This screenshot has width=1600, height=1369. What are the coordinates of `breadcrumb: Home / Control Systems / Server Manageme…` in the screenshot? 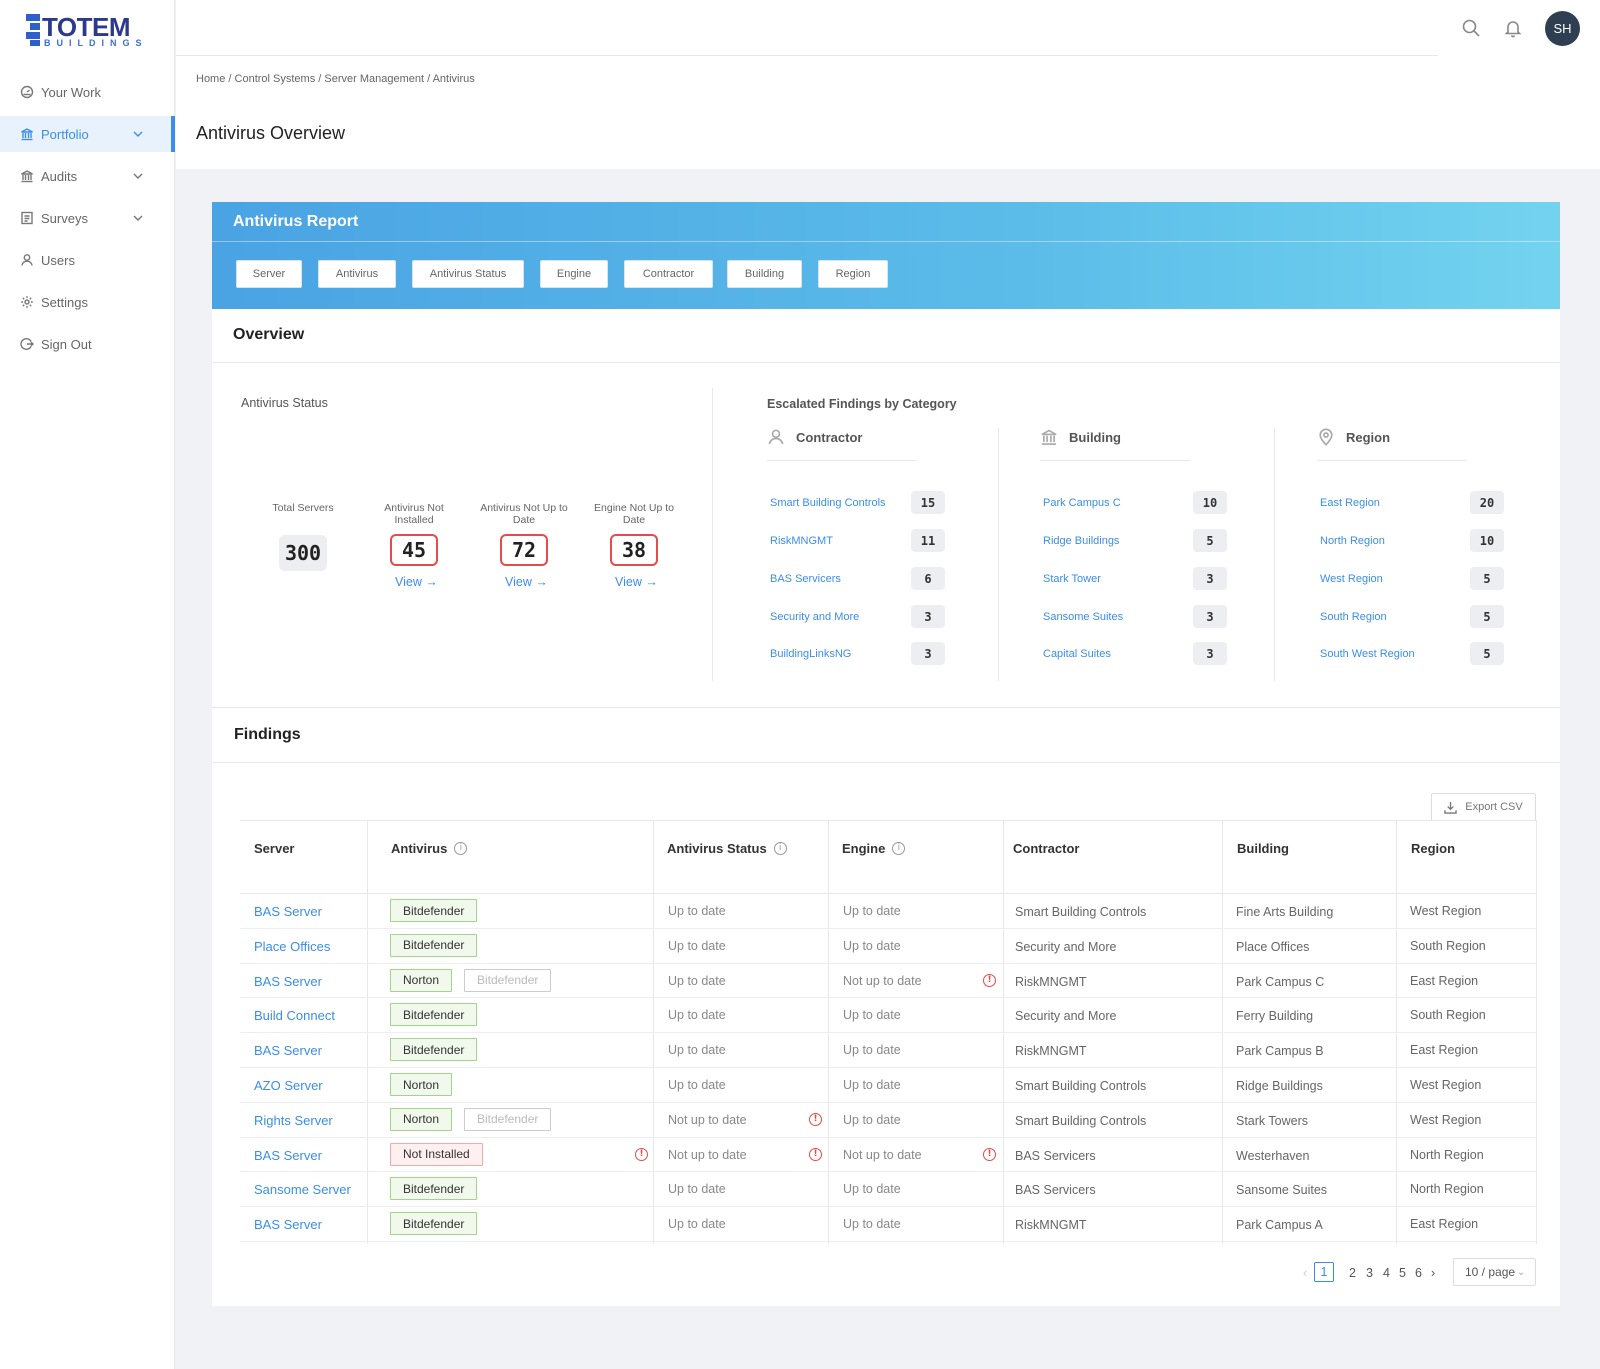 It's located at (335, 79).